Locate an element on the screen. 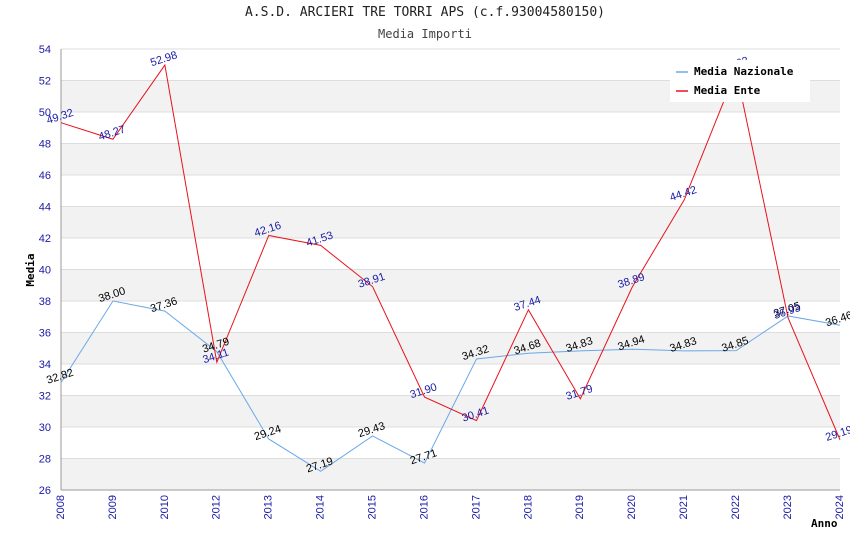  x-axis-label: Anno is located at coordinates (824, 523).